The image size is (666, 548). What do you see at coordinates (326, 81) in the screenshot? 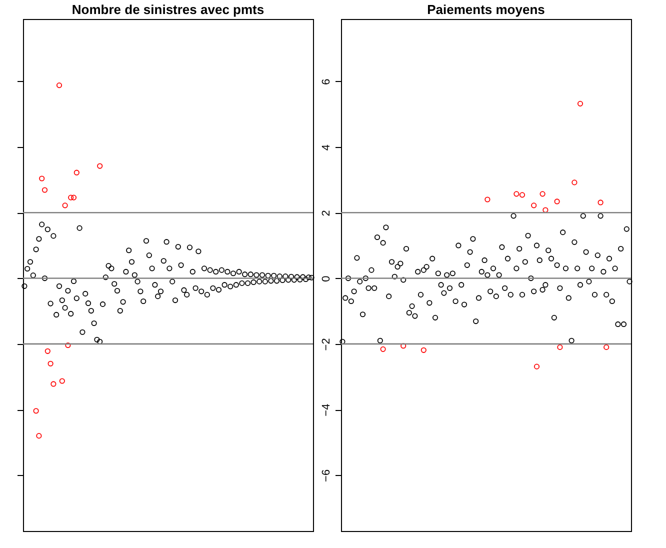
I see `y-tick-label: 6` at bounding box center [326, 81].